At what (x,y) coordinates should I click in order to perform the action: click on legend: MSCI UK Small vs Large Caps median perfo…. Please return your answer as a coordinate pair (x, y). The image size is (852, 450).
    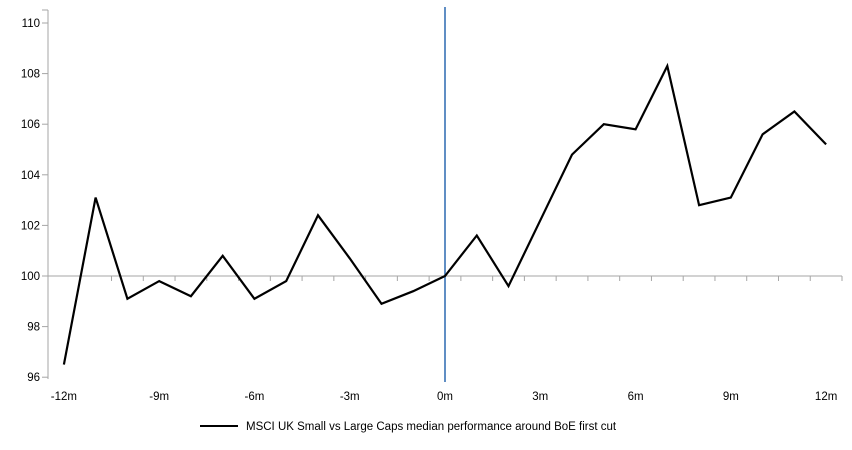
    Looking at the image, I should click on (408, 427).